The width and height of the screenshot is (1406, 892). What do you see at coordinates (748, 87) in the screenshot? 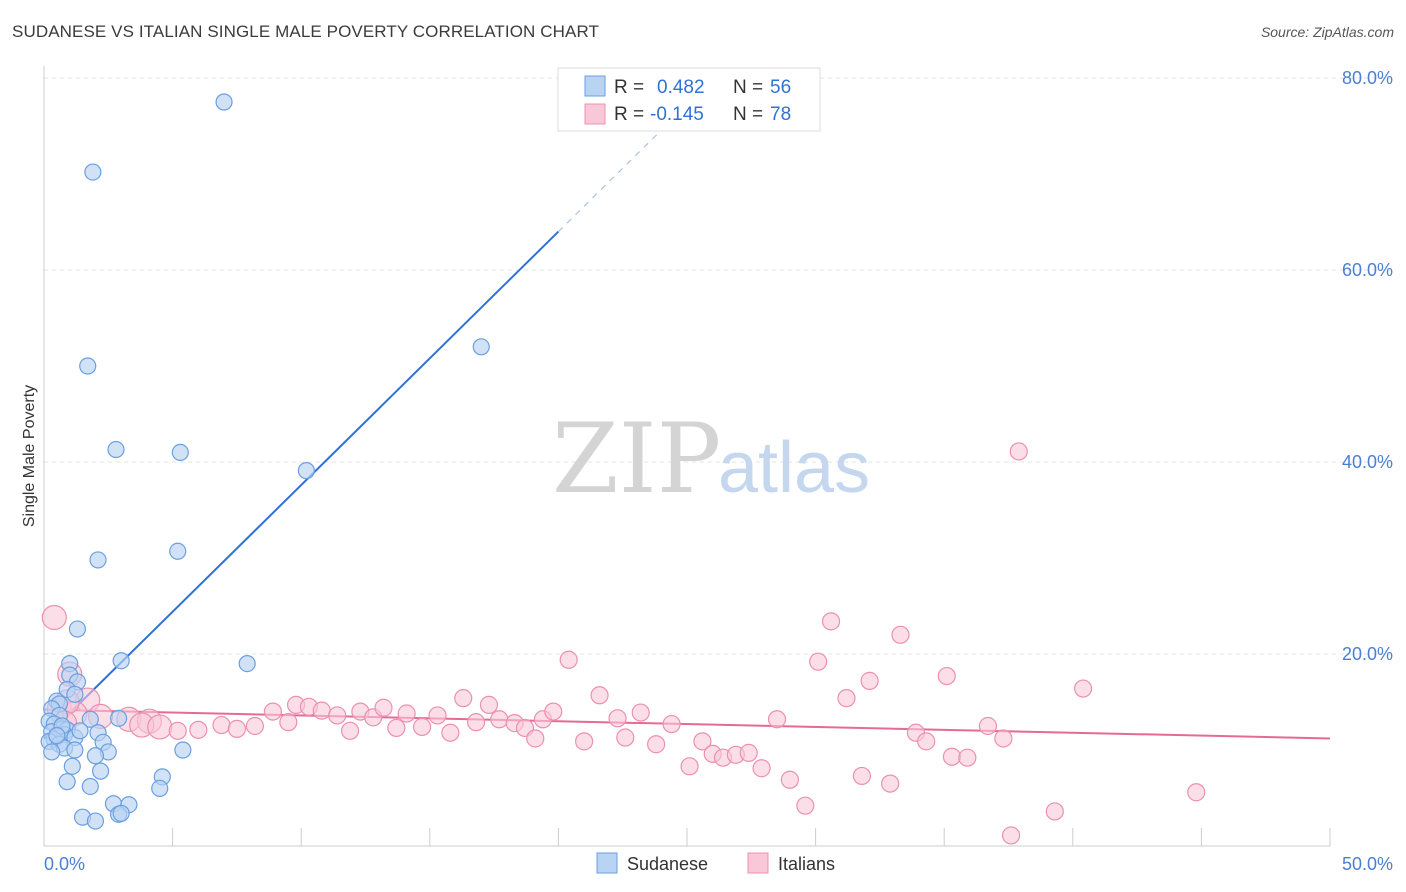
I see `sudanese-n-label: N =` at bounding box center [748, 87].